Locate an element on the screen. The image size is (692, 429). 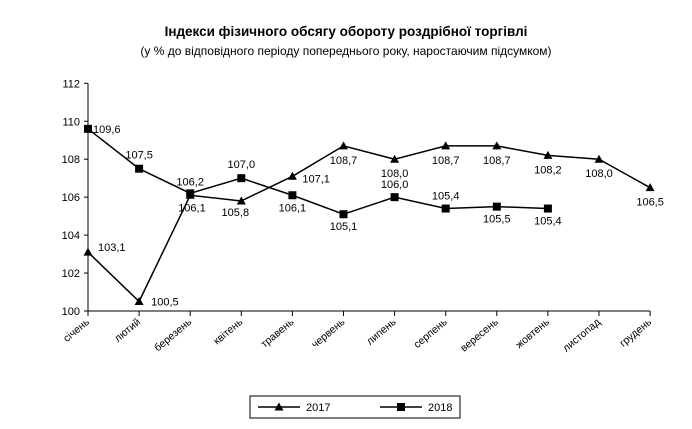
x-tick-label: жовтень is located at coordinates (532, 333).